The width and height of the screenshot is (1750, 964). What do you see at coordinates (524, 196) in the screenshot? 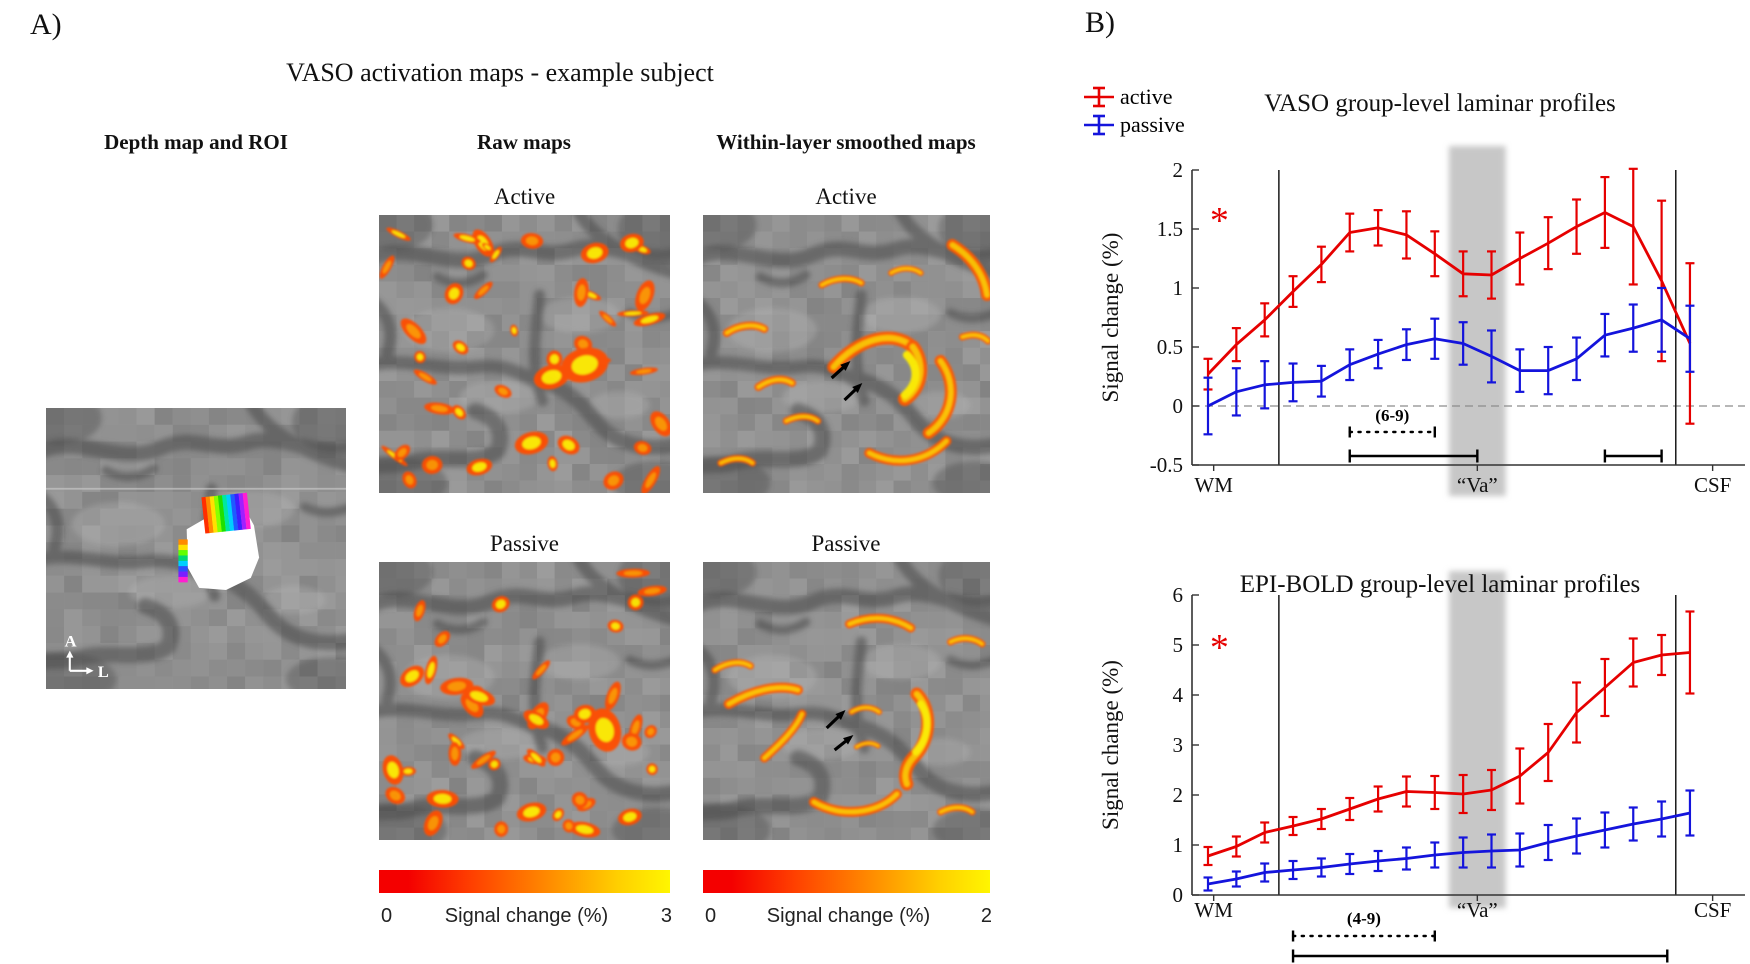
I see `map-label-raw-active: Active` at bounding box center [524, 196].